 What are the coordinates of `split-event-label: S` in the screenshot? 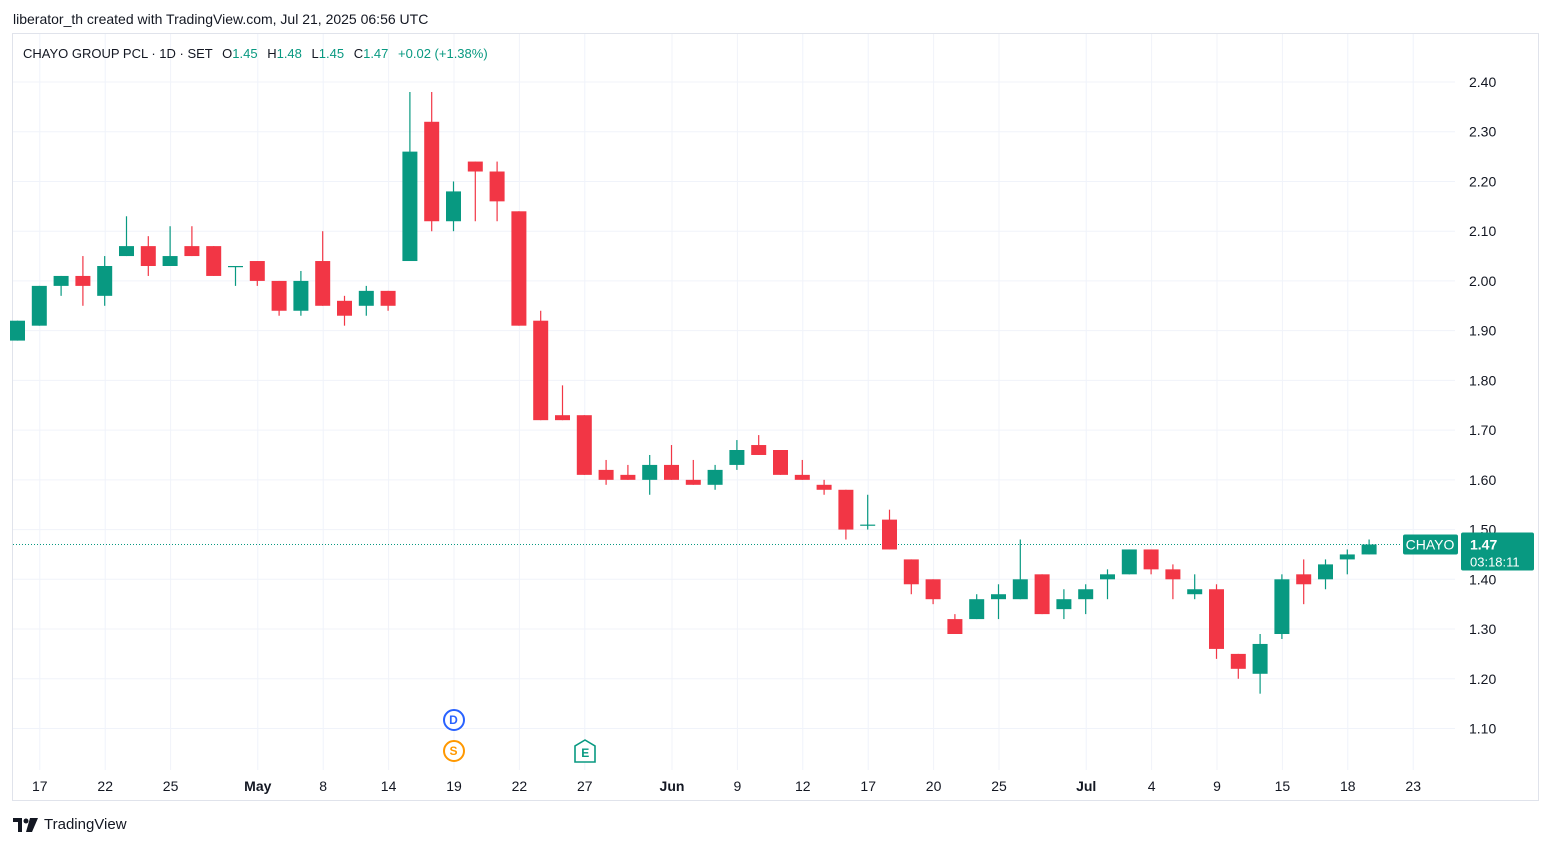 It's located at (453, 751).